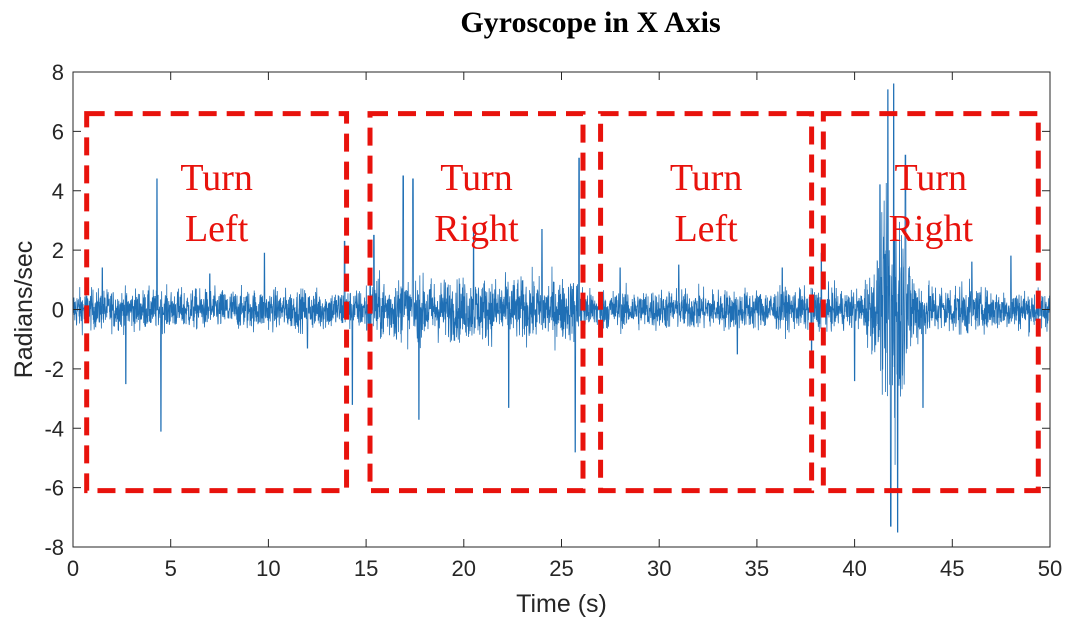 This screenshot has height=621, width=1091. I want to click on y-tick-label: -6, so click(54, 488).